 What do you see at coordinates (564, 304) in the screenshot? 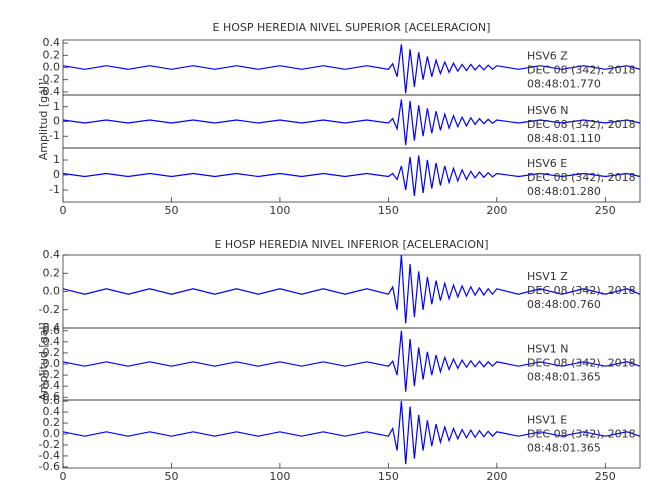
I see `time-label: 08:48:00.760` at bounding box center [564, 304].